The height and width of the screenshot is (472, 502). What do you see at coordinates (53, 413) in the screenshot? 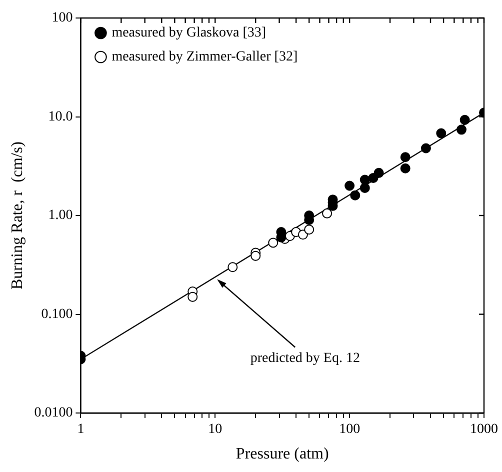
I see `y-tick-label: 0.0100` at bounding box center [53, 413].